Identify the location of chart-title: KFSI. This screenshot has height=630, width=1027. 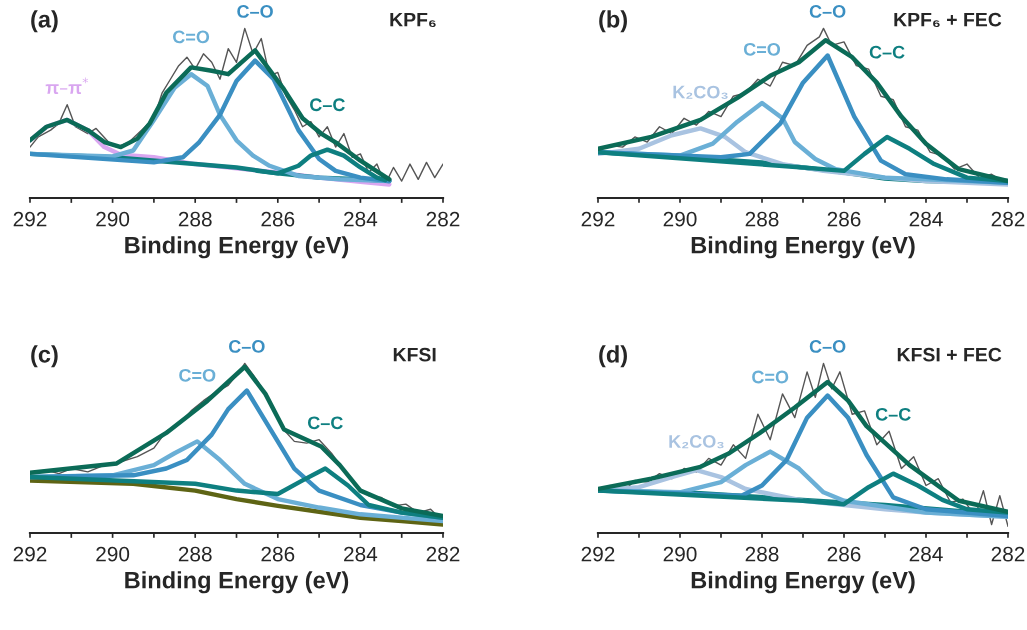
(414, 354).